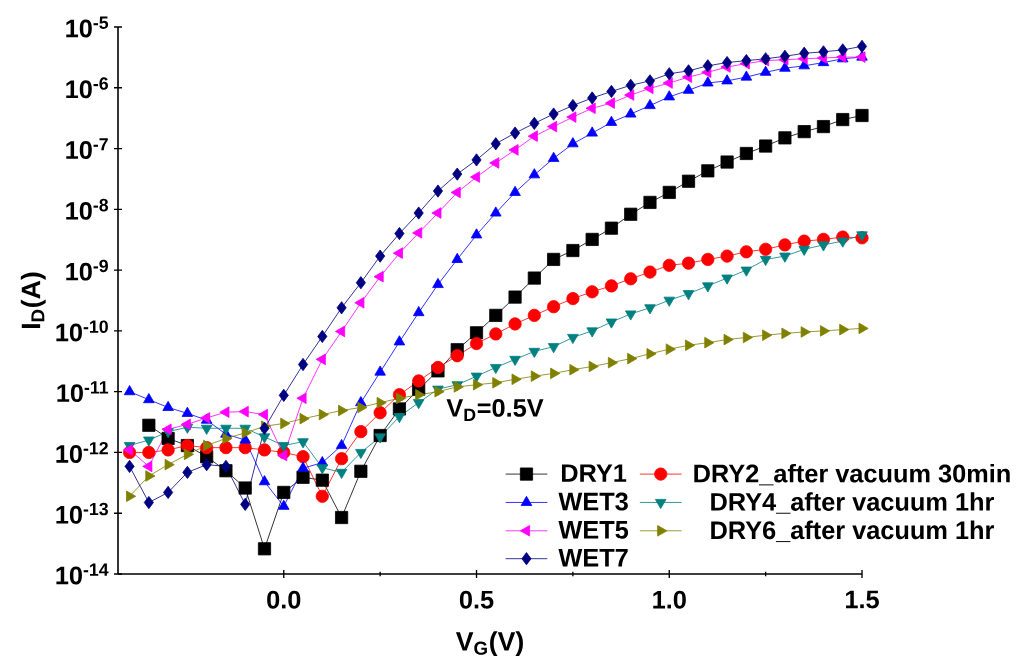 This screenshot has width=1016, height=671. Describe the element at coordinates (495, 409) in the screenshot. I see `annotation: V$_{D}$=0.5V` at that location.